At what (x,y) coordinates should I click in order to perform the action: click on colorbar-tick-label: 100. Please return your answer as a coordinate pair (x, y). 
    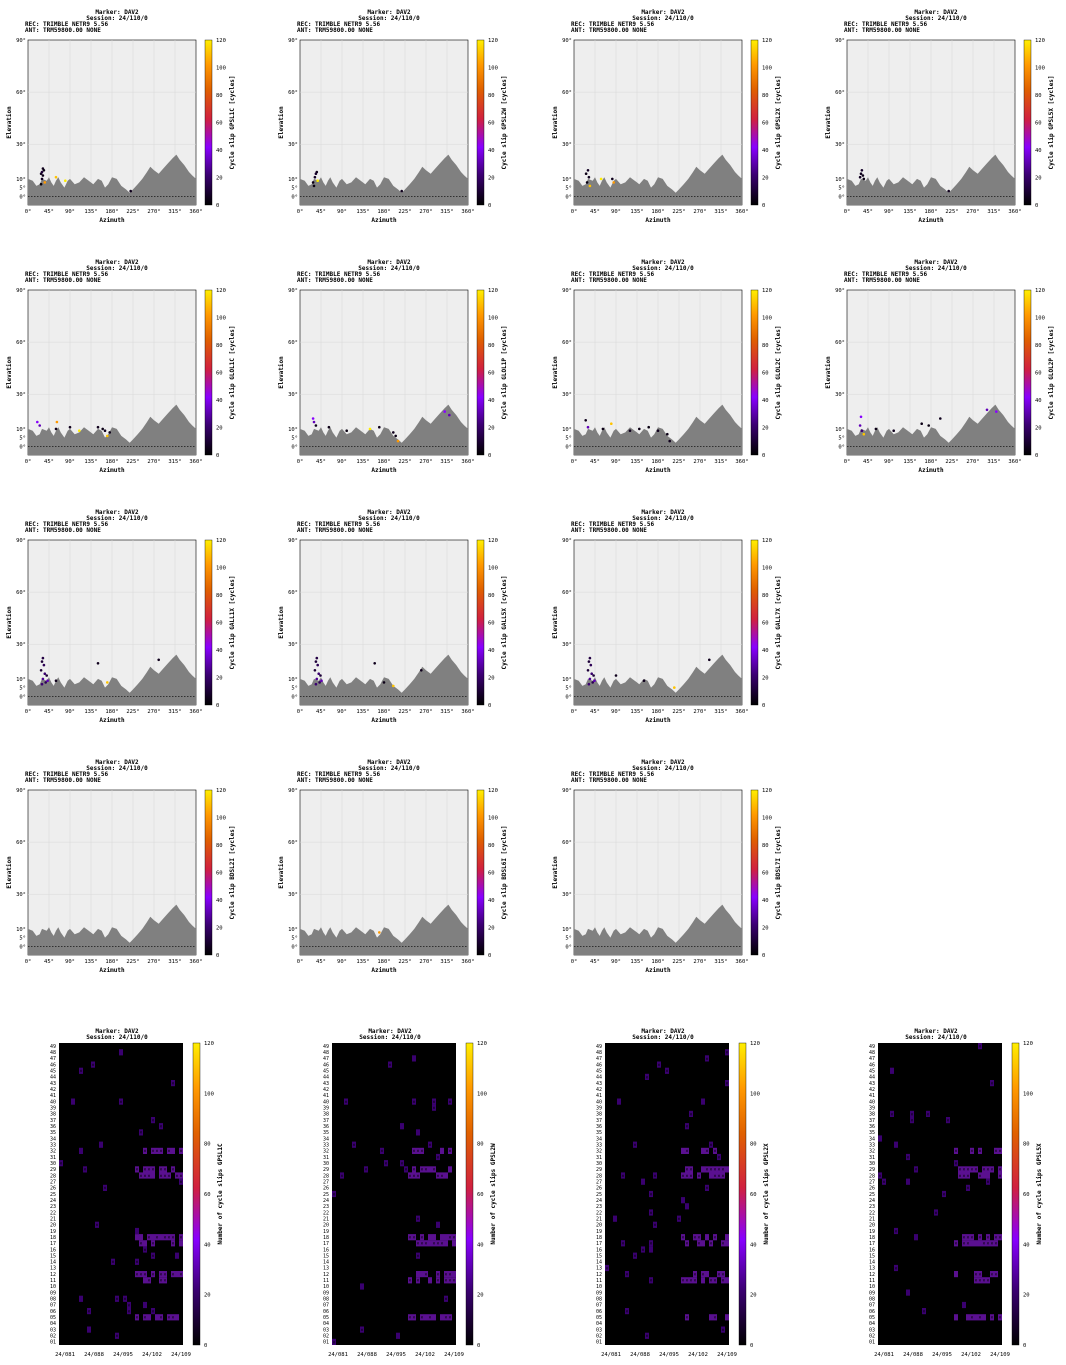
    Looking at the image, I should click on (482, 1094).